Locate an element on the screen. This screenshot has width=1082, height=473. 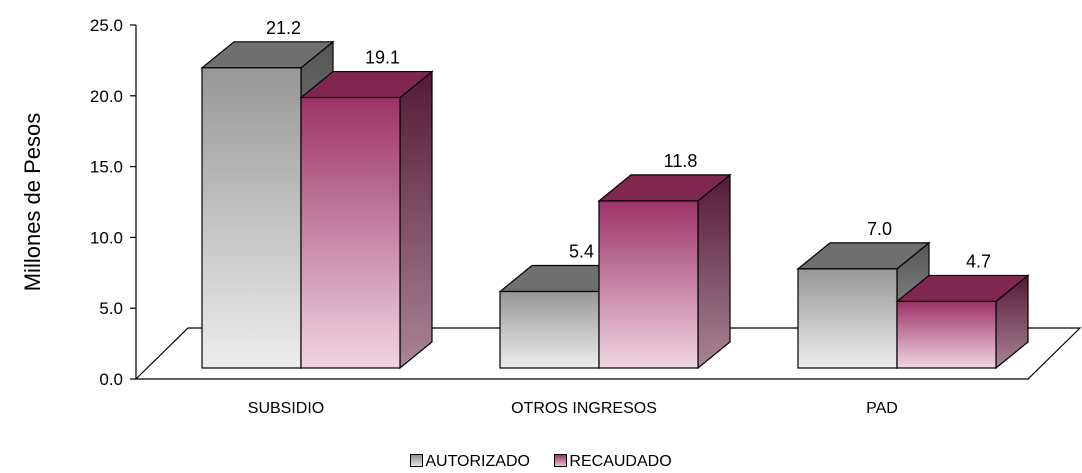
y-tick-label: 5.0 is located at coordinates (111, 308).